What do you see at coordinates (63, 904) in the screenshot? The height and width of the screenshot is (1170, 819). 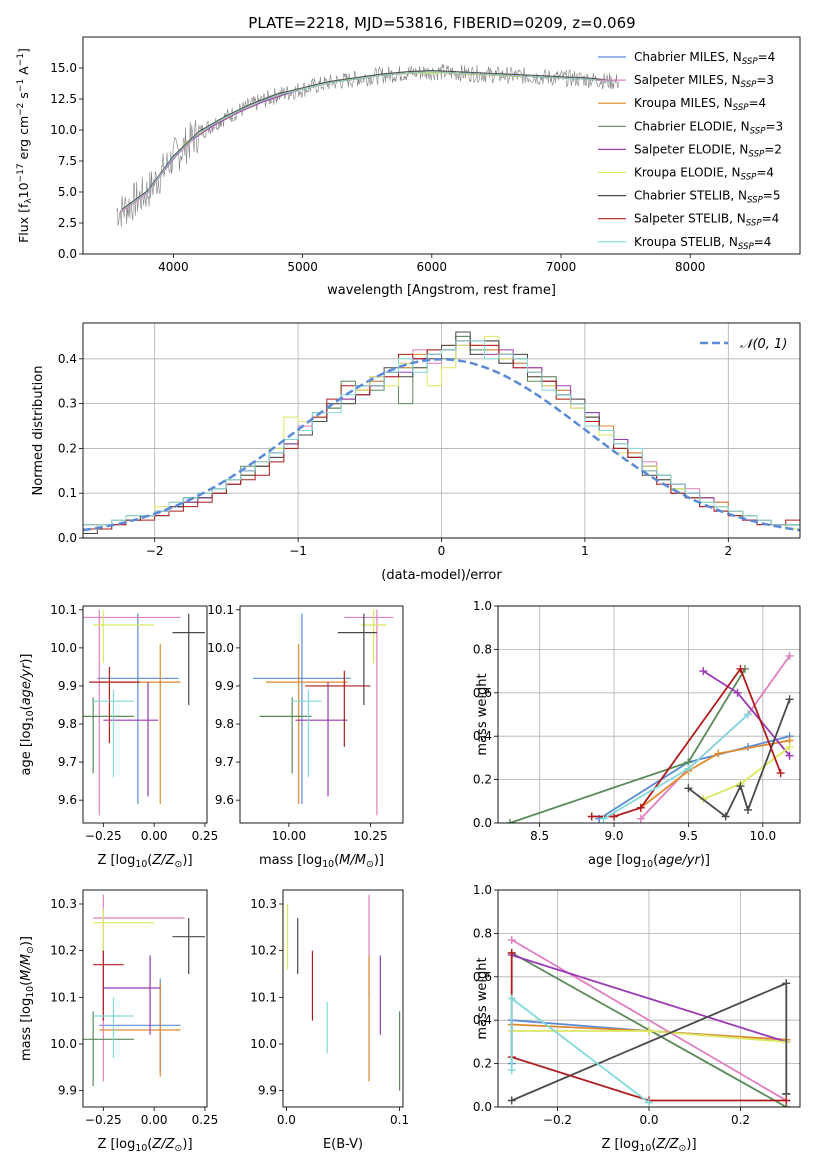 I see `y-tick-label: 10.3` at bounding box center [63, 904].